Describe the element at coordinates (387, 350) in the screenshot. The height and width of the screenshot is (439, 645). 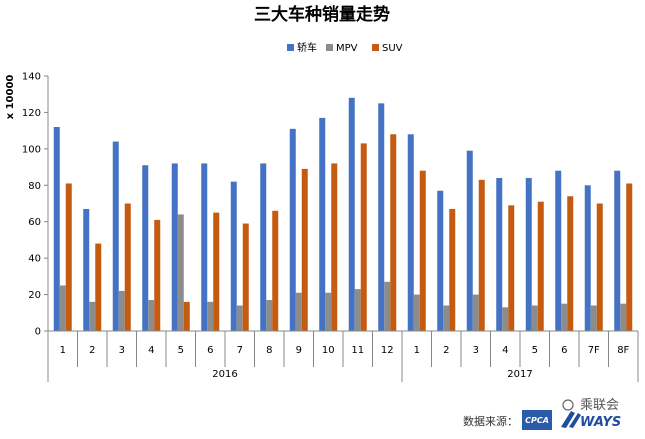
I see `x-tick-label: 12` at that location.